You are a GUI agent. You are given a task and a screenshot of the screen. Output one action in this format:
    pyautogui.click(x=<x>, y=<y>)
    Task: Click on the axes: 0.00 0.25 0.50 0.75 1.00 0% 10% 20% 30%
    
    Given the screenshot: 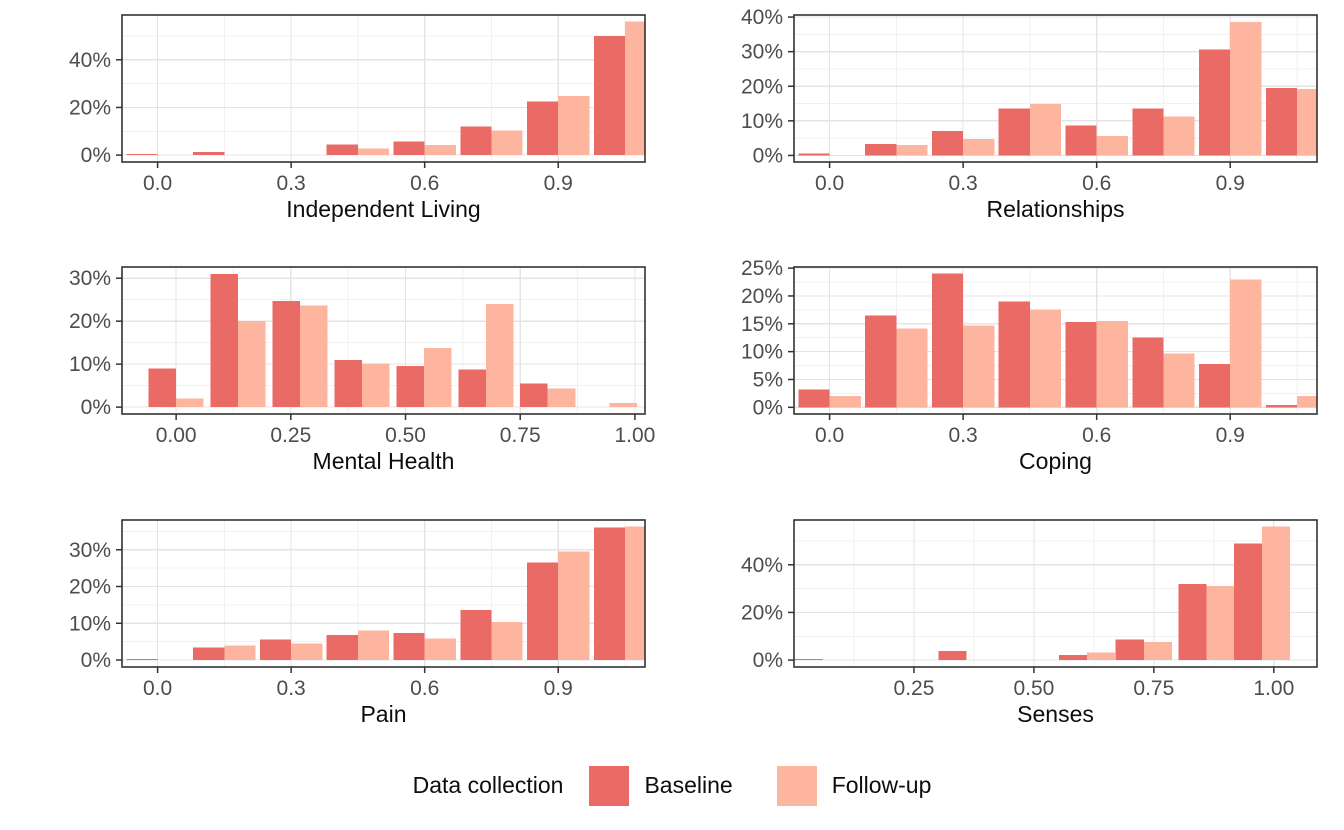 What is the action you would take?
    pyautogui.click(x=362, y=357)
    